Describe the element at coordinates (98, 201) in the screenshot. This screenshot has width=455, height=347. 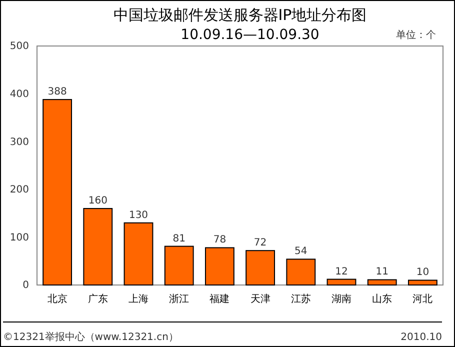
I see `data-label: 160` at that location.